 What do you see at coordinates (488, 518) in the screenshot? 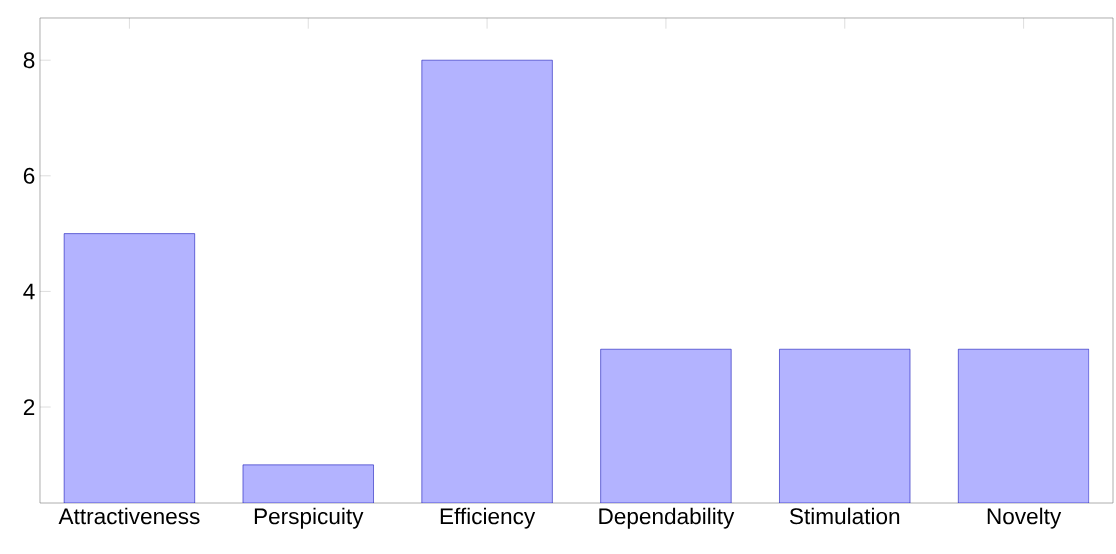
I see `x-tick-label: Efficiency` at bounding box center [488, 518].